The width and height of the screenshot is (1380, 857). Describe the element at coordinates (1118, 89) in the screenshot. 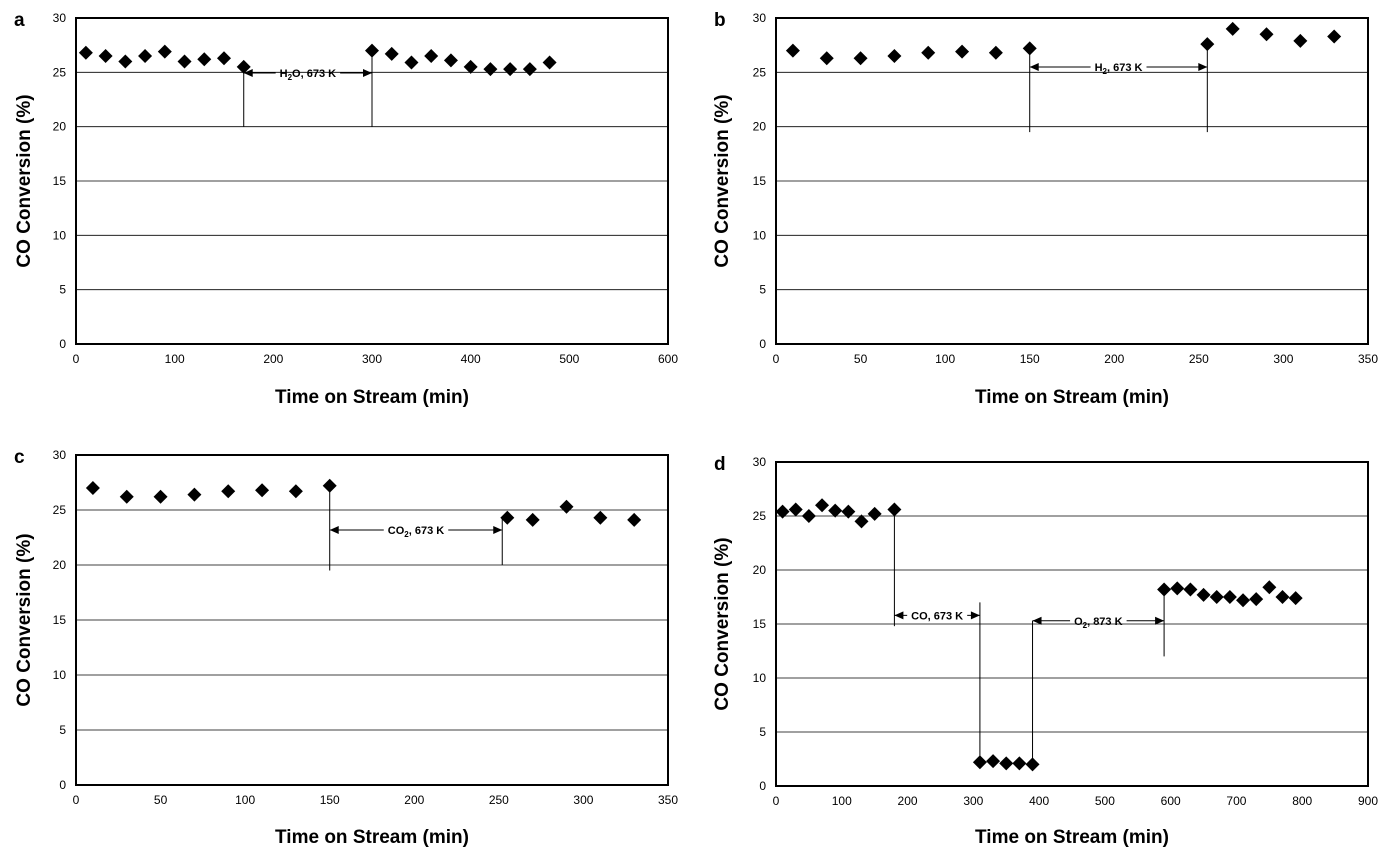

I see `condition-annotation: H2, 673 K` at that location.